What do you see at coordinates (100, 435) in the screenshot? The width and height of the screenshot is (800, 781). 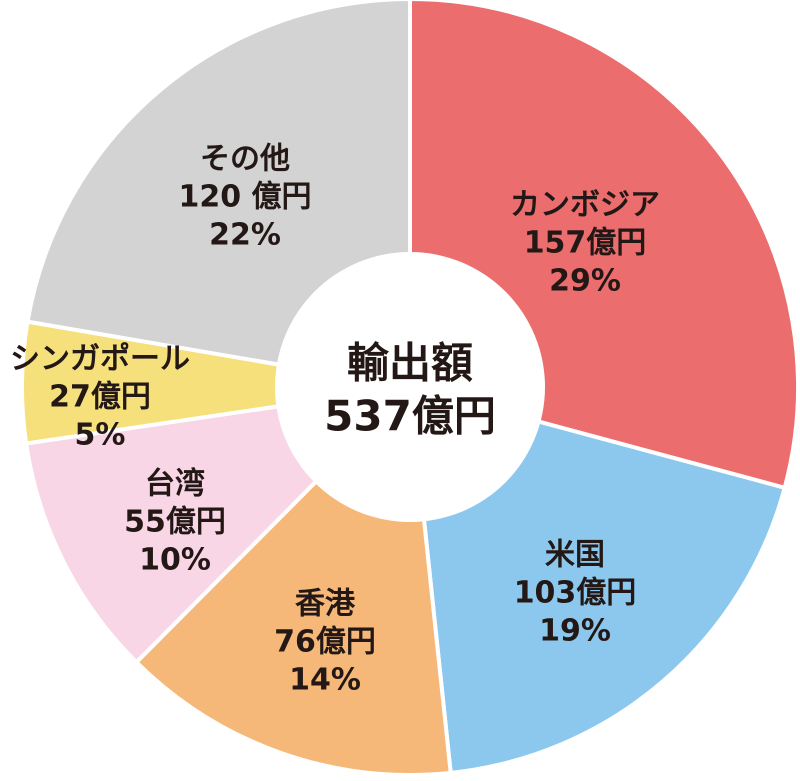 I see `slice-percent-label-4: 5%` at bounding box center [100, 435].